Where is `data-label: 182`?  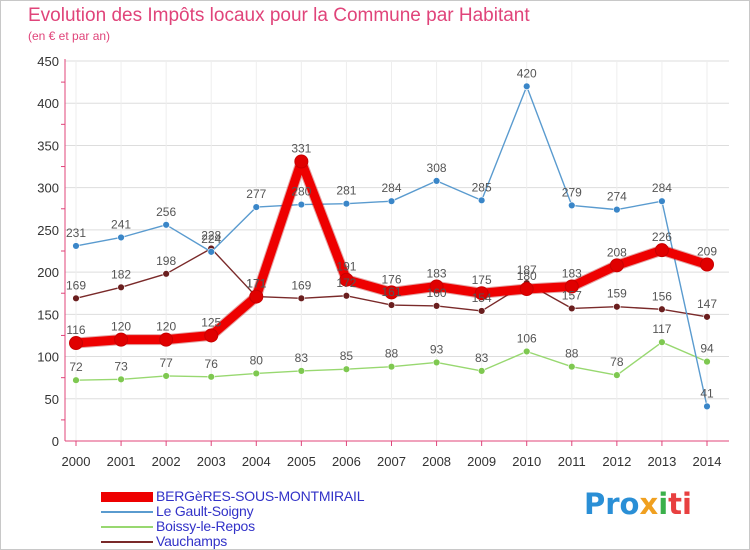 data-label: 182 is located at coordinates (121, 274).